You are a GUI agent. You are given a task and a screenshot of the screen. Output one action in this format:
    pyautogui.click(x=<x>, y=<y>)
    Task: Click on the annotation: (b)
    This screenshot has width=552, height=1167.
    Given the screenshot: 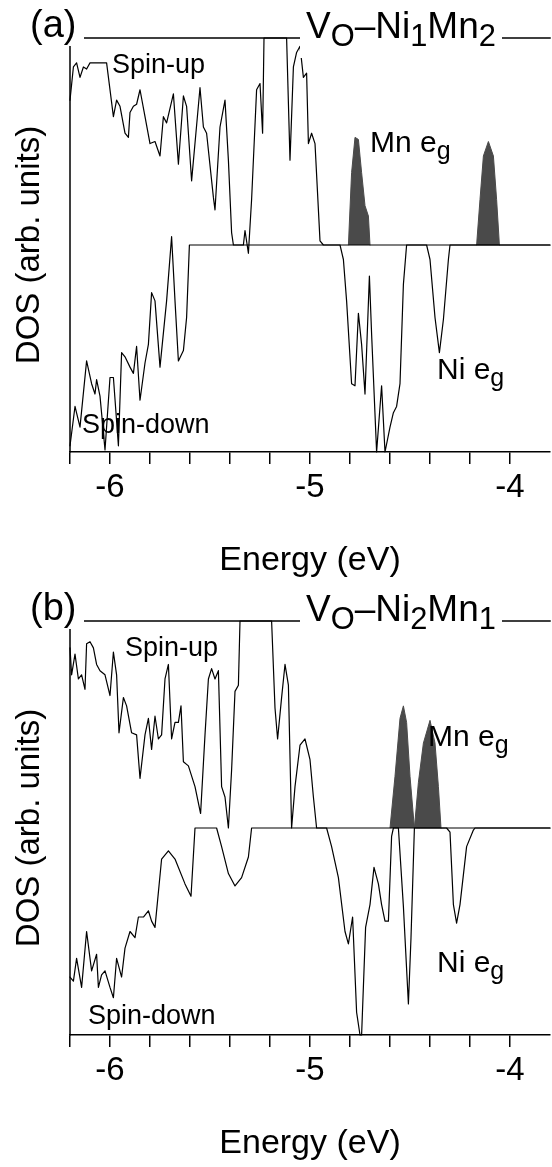 What is the action you would take?
    pyautogui.click(x=57, y=607)
    